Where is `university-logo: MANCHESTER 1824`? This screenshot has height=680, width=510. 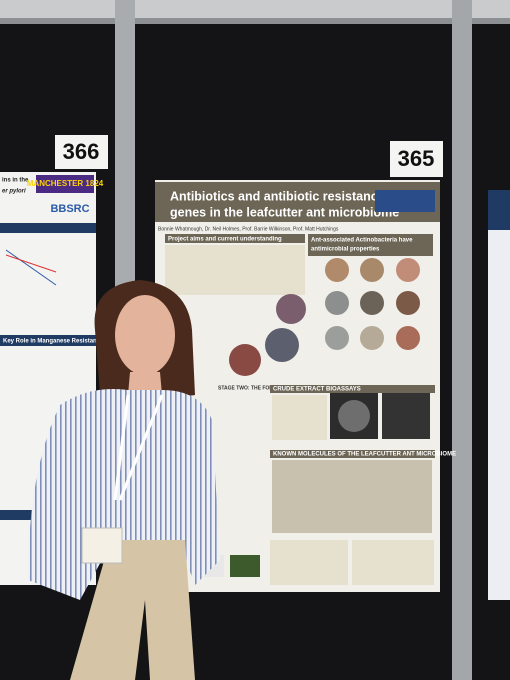
university-logo: MANCHESTER 1824 is located at coordinates (65, 183).